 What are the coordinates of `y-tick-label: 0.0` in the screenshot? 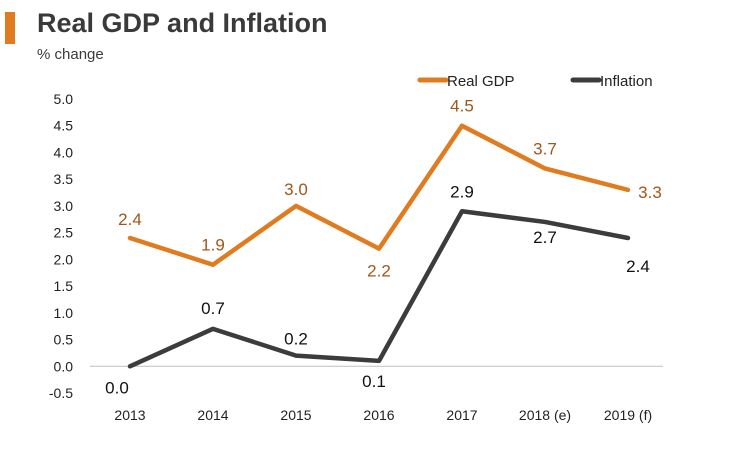 It's located at (64, 366).